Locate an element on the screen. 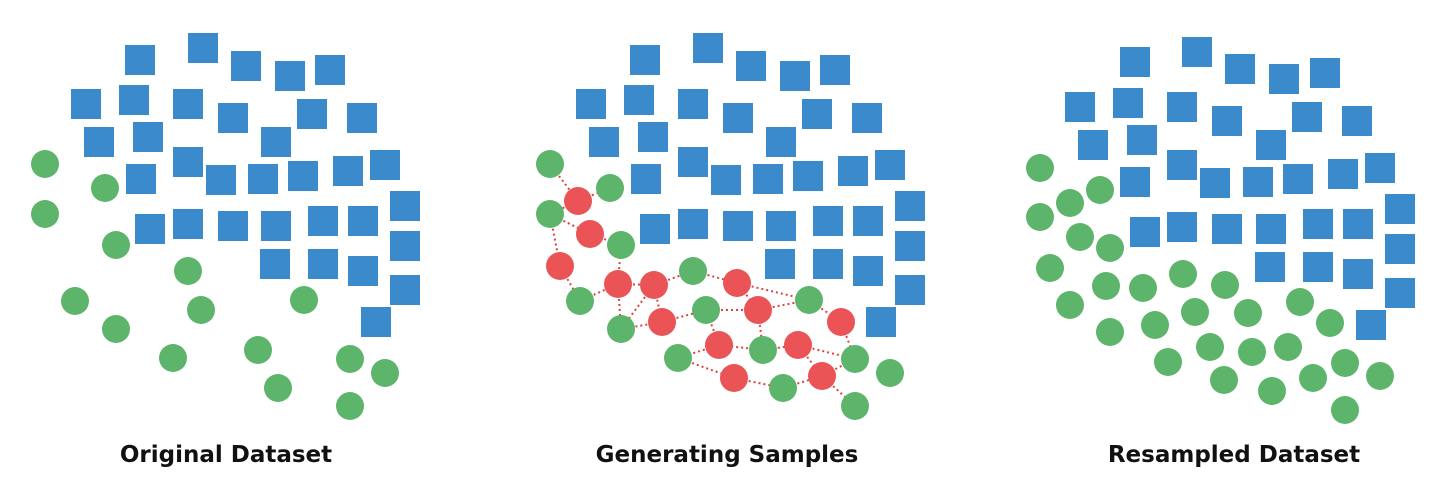  minority-class-group is located at coordinates (1210, 289).